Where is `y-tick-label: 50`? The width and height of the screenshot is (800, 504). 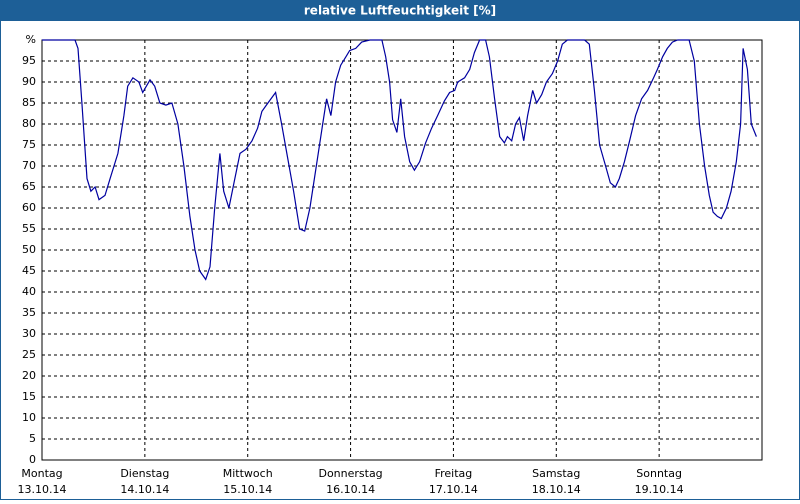 y-tick-label: 50 is located at coordinates (29, 249).